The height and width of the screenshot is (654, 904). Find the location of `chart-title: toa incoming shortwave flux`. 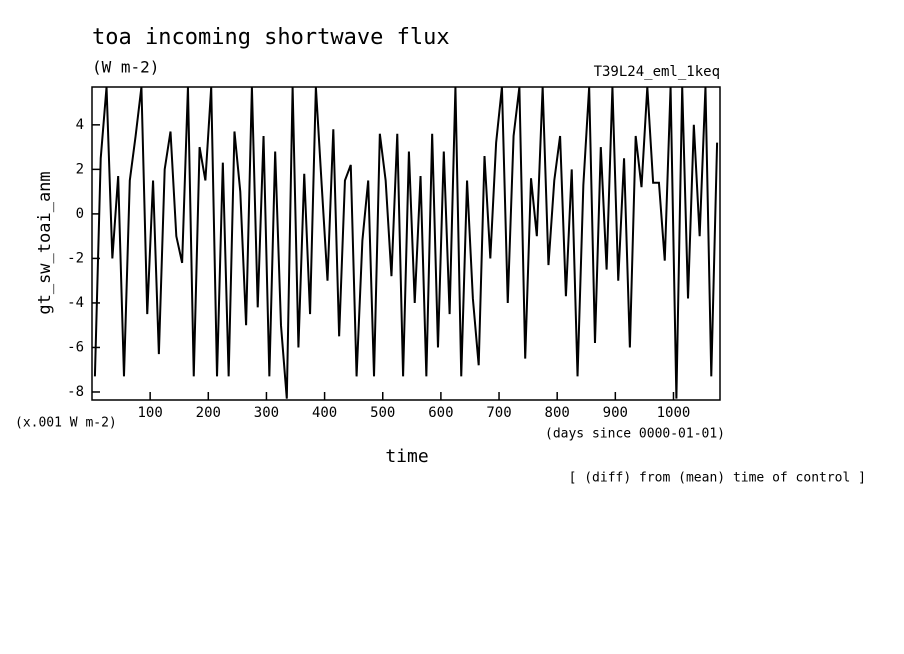

chart-title: toa incoming shortwave flux is located at coordinates (271, 37).